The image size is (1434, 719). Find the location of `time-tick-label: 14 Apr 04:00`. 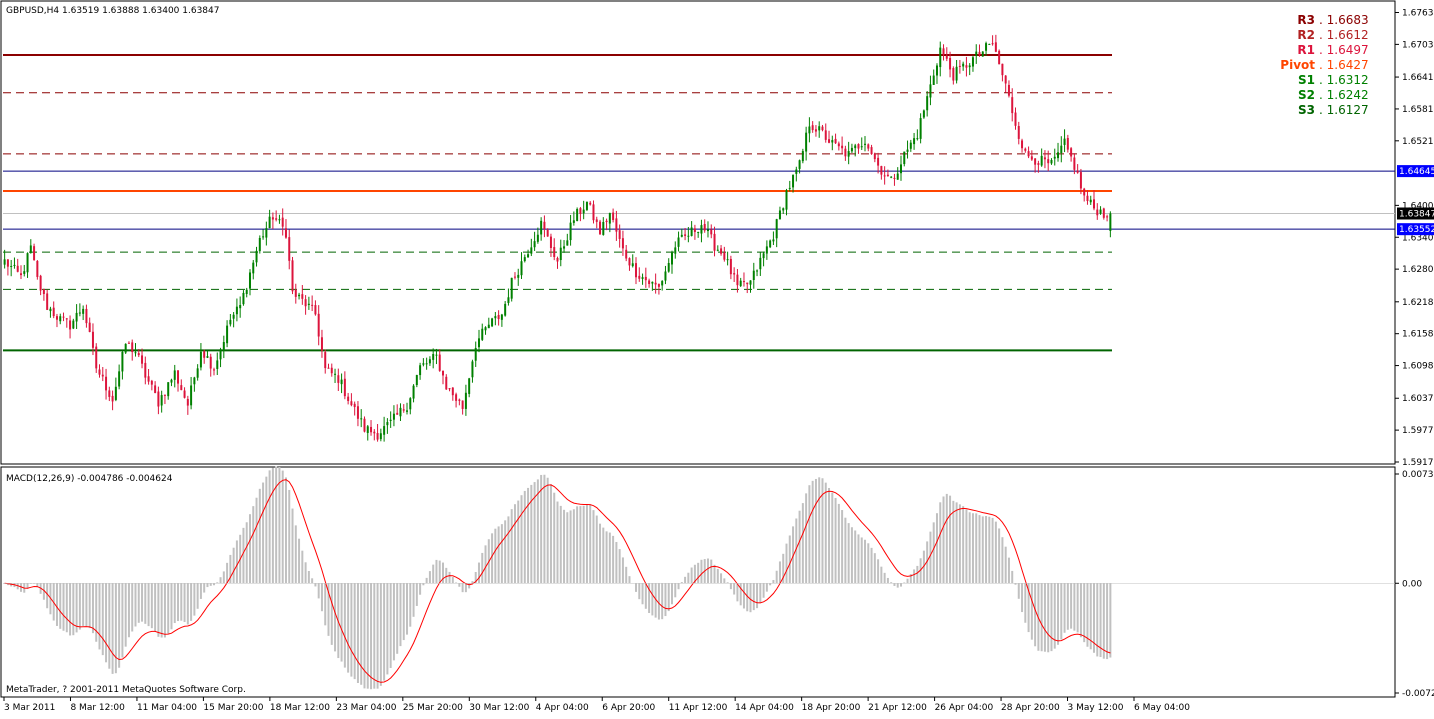

time-tick-label: 14 Apr 04:00 is located at coordinates (764, 708).